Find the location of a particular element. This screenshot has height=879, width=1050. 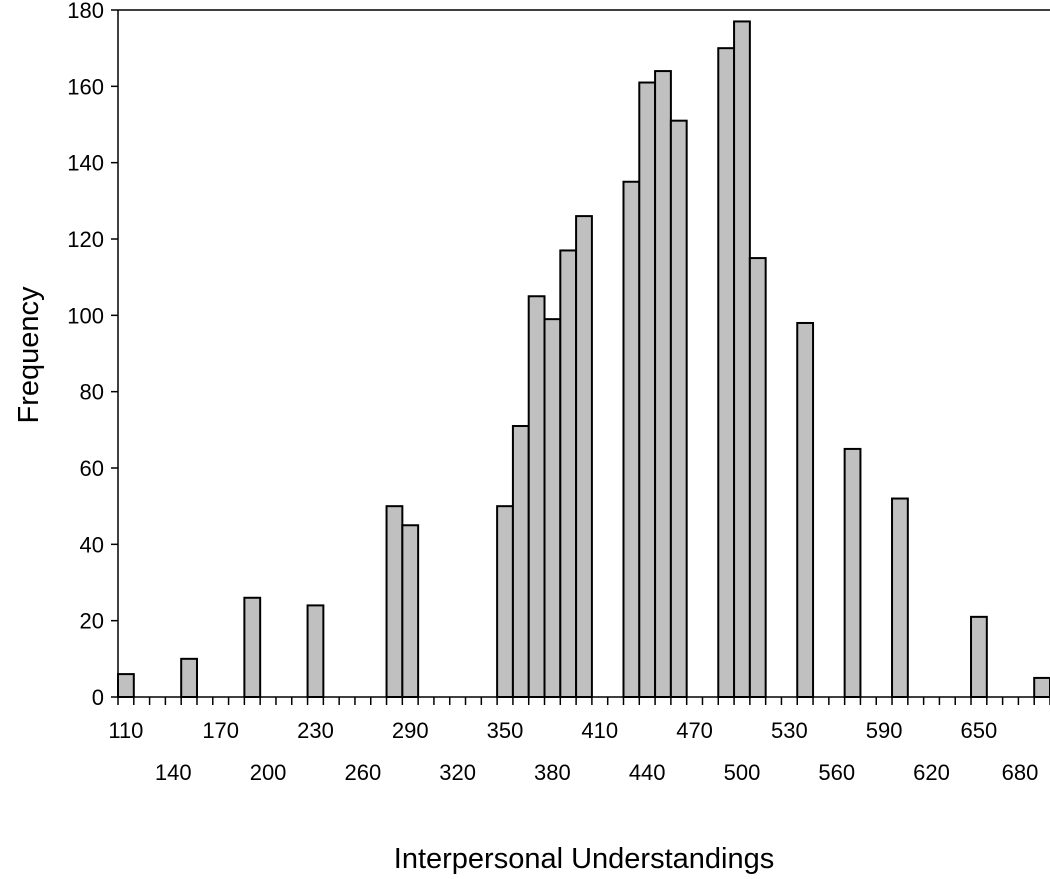

x-tick-label-lower: 200 is located at coordinates (268, 772).